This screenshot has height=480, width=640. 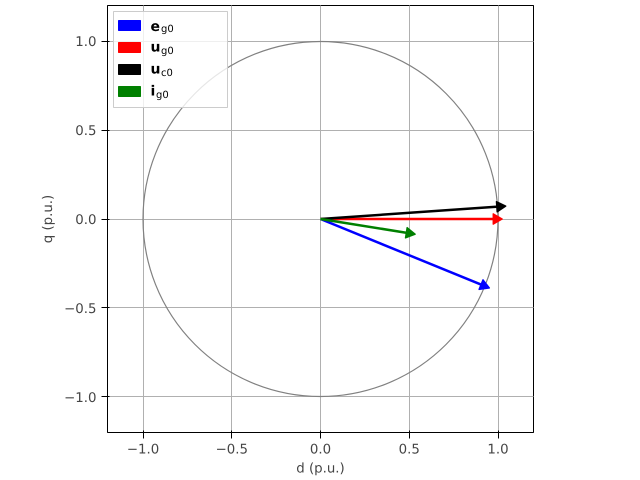 I want to click on y-tick-label: 0.0, so click(x=86, y=220).